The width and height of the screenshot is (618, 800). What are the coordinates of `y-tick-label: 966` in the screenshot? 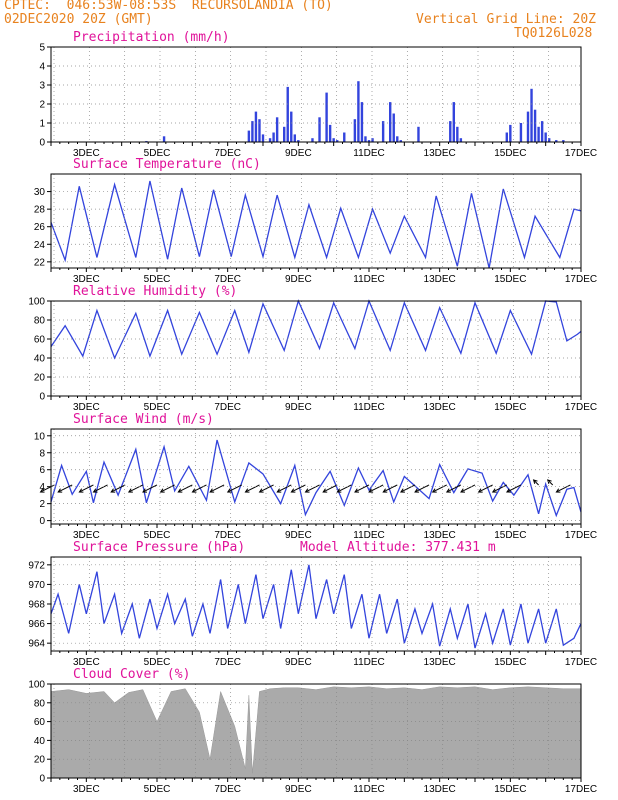 It's located at (36, 624).